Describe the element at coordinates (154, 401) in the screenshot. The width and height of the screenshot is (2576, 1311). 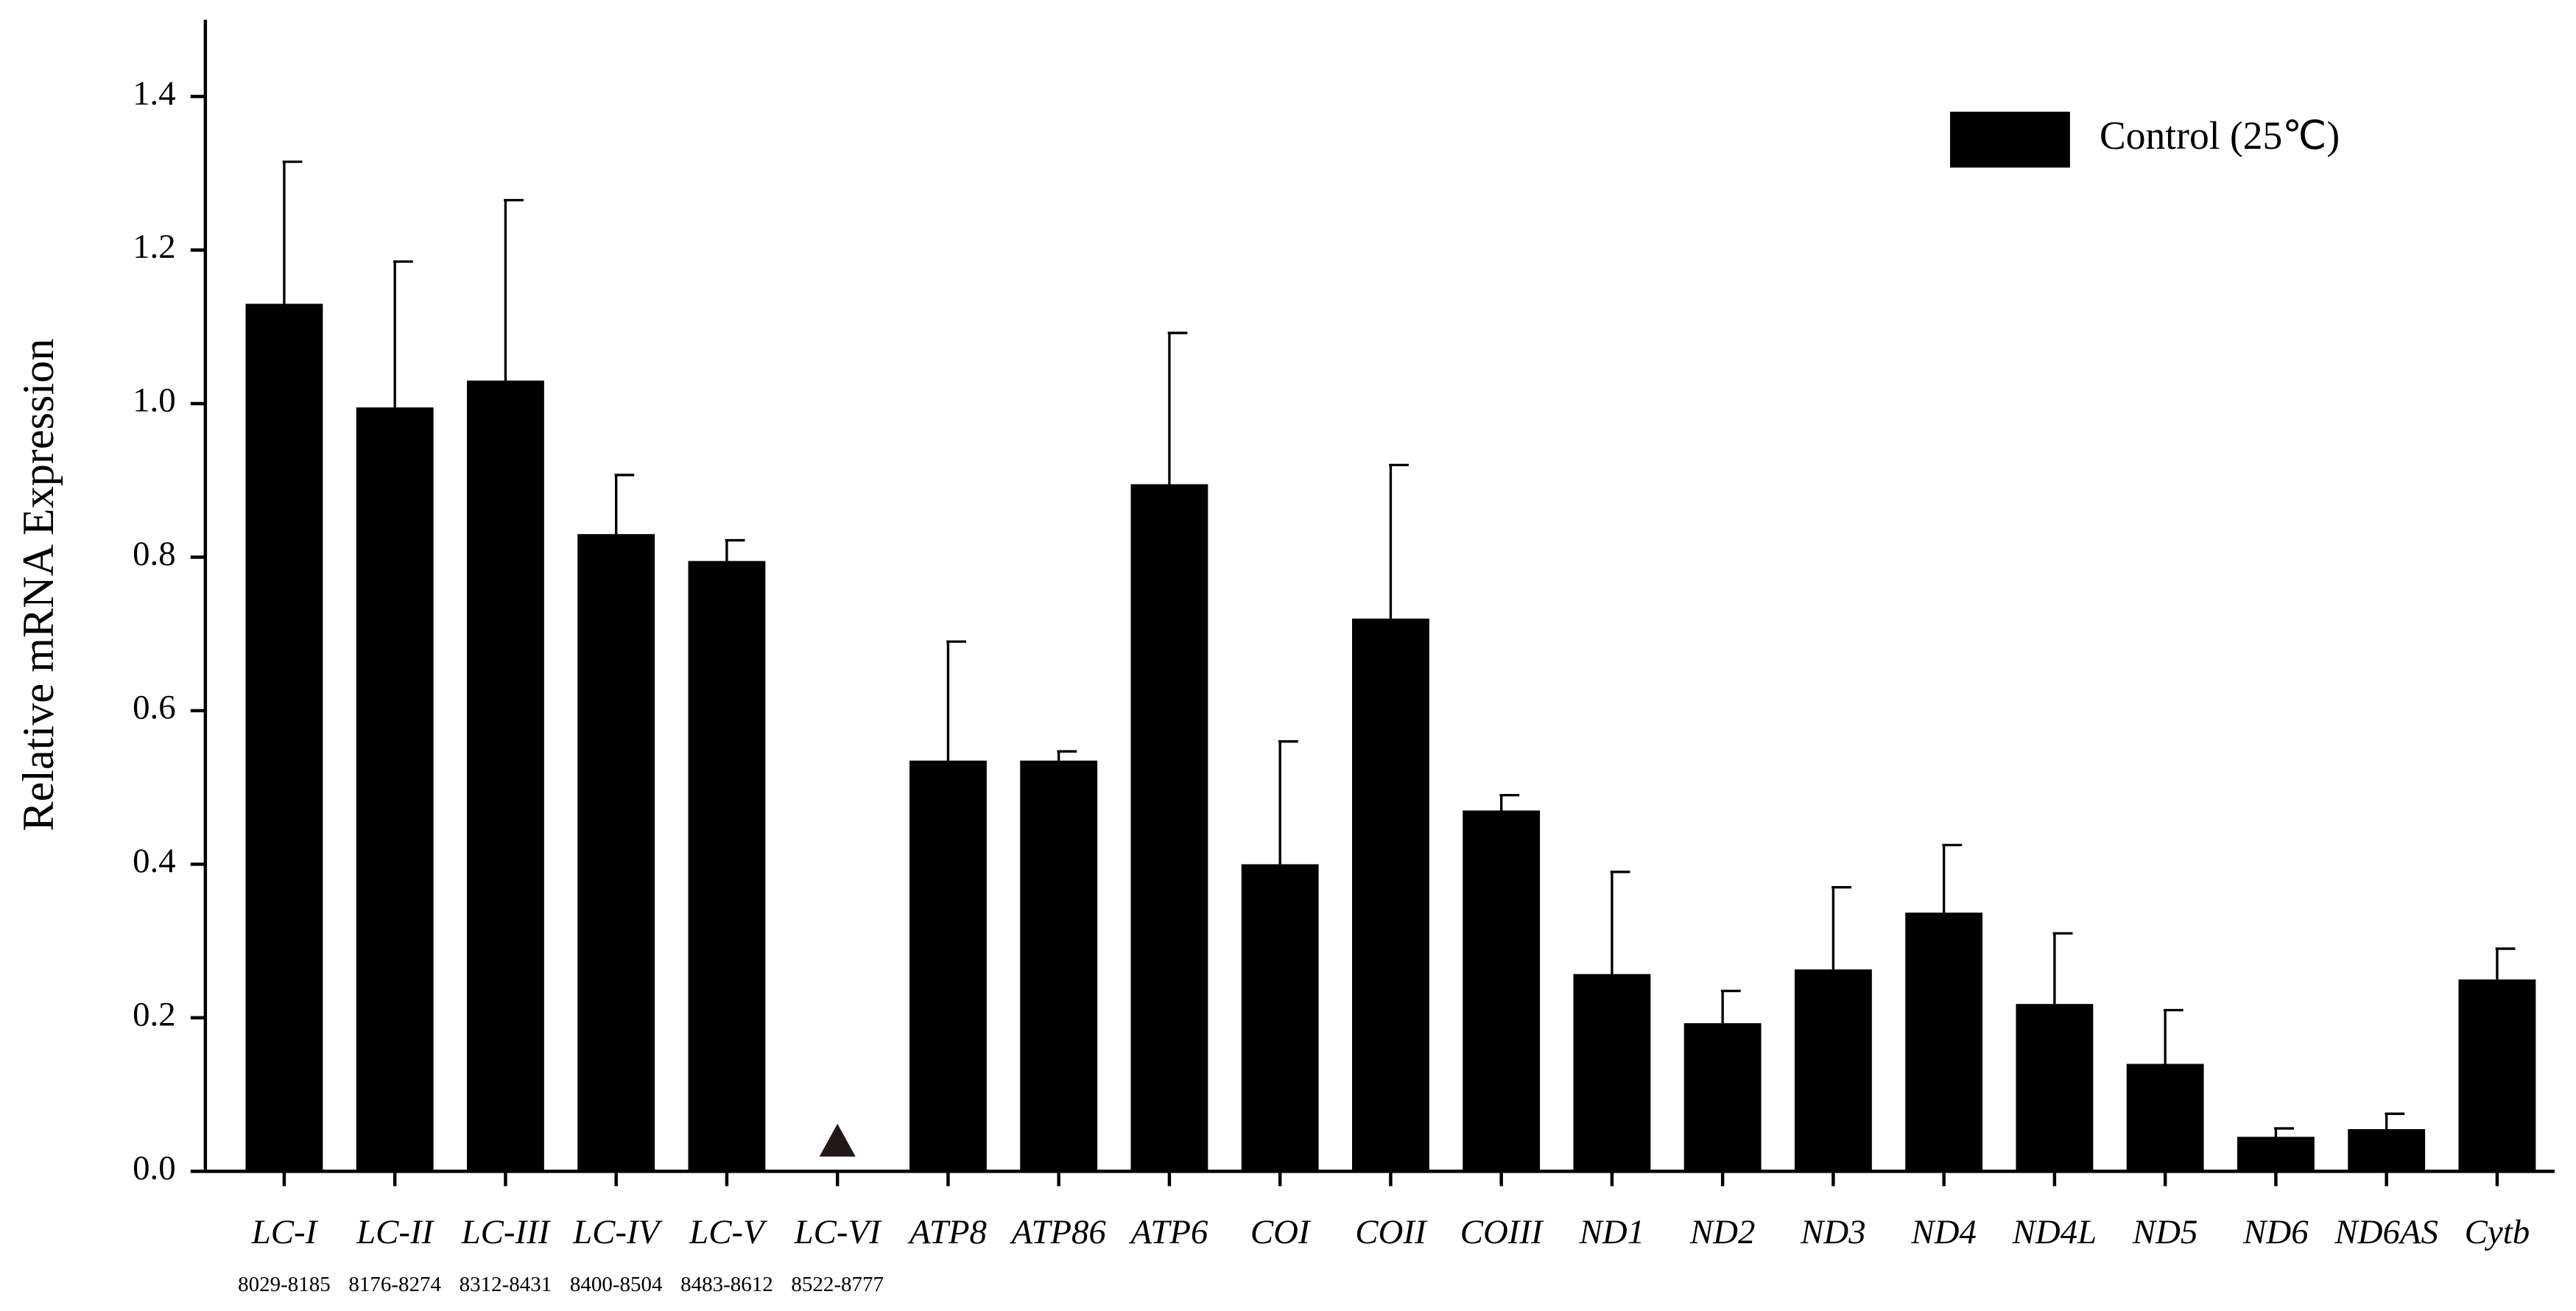
I see `y-tick-label: 1.0` at that location.